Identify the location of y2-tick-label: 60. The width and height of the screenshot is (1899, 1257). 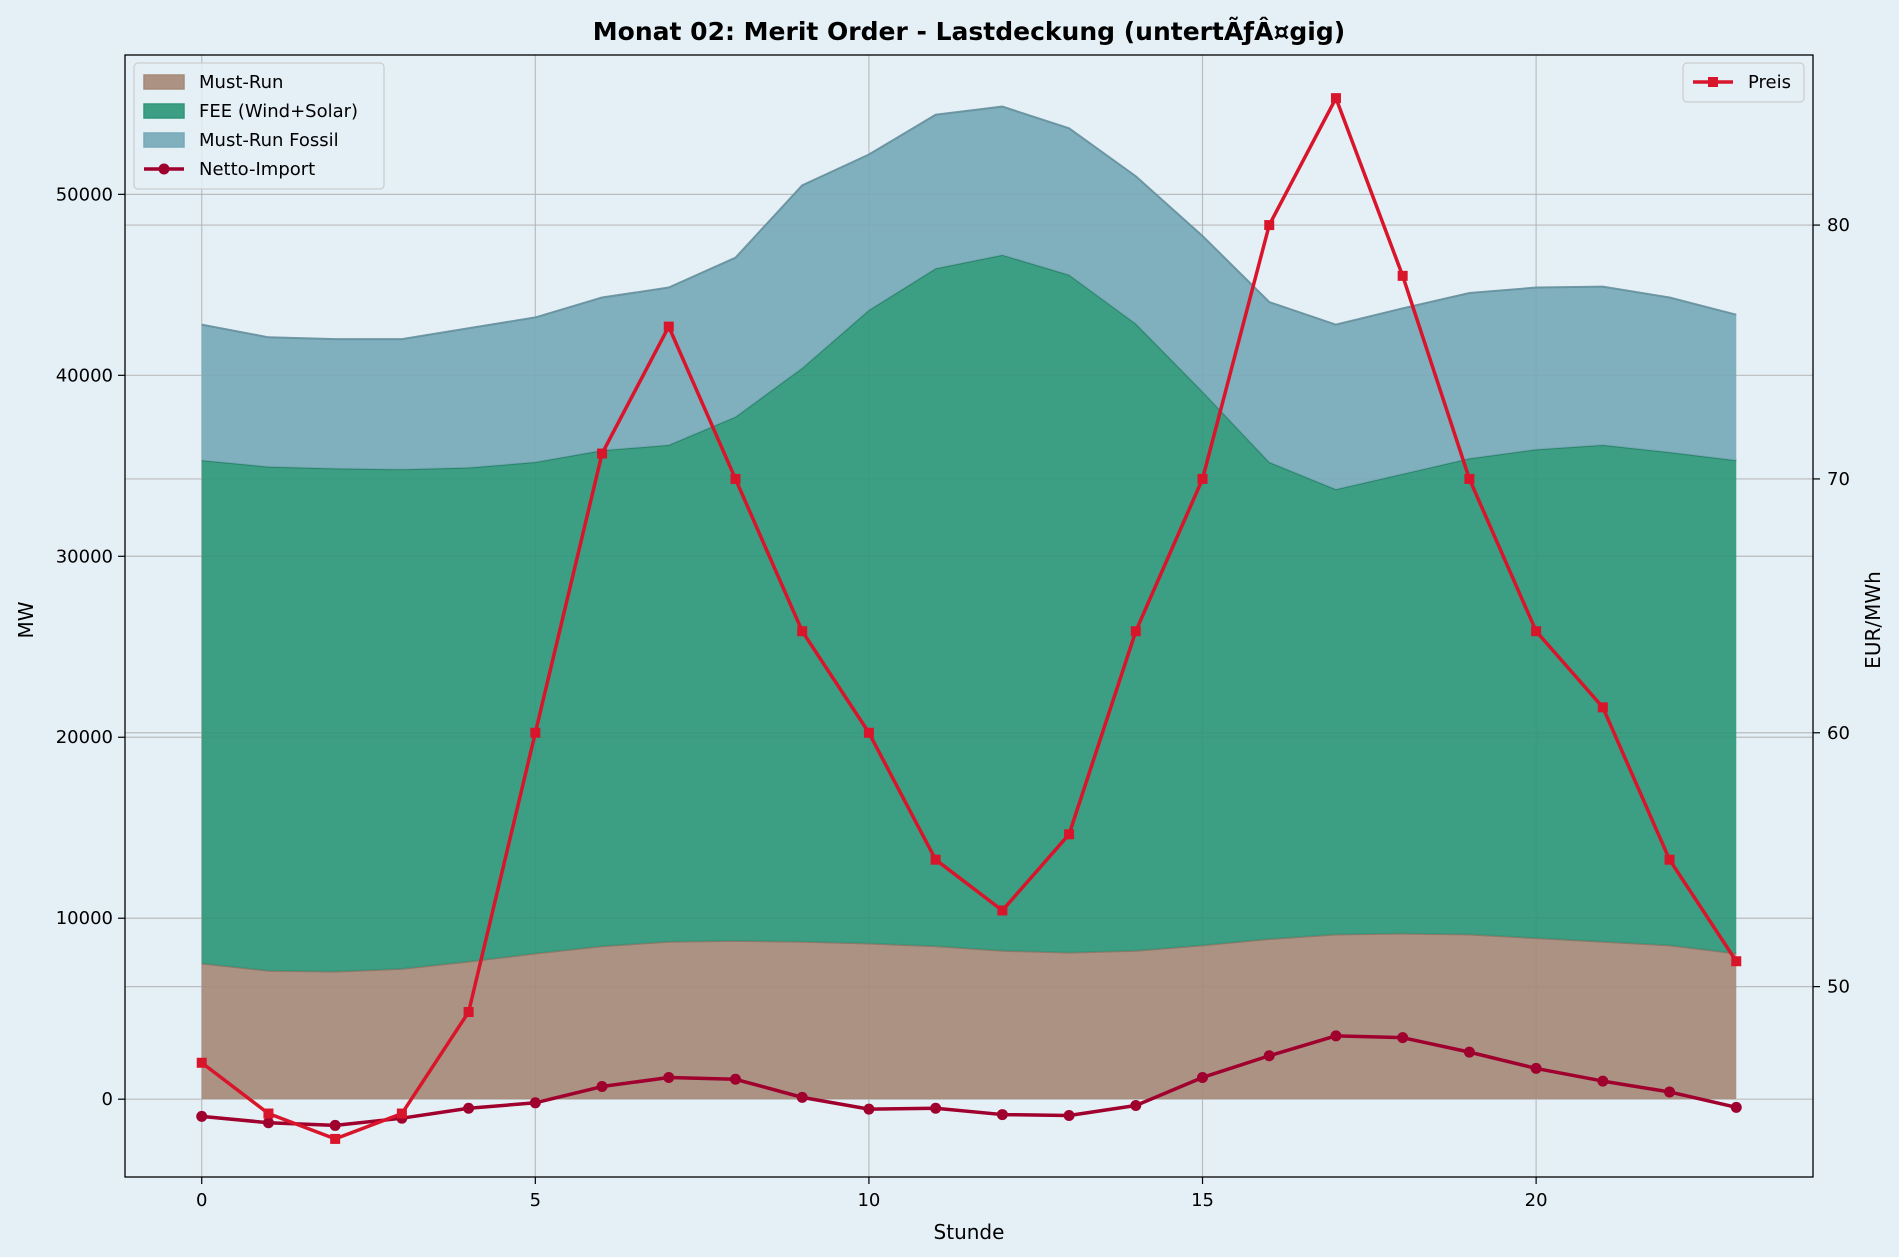
(1838, 733).